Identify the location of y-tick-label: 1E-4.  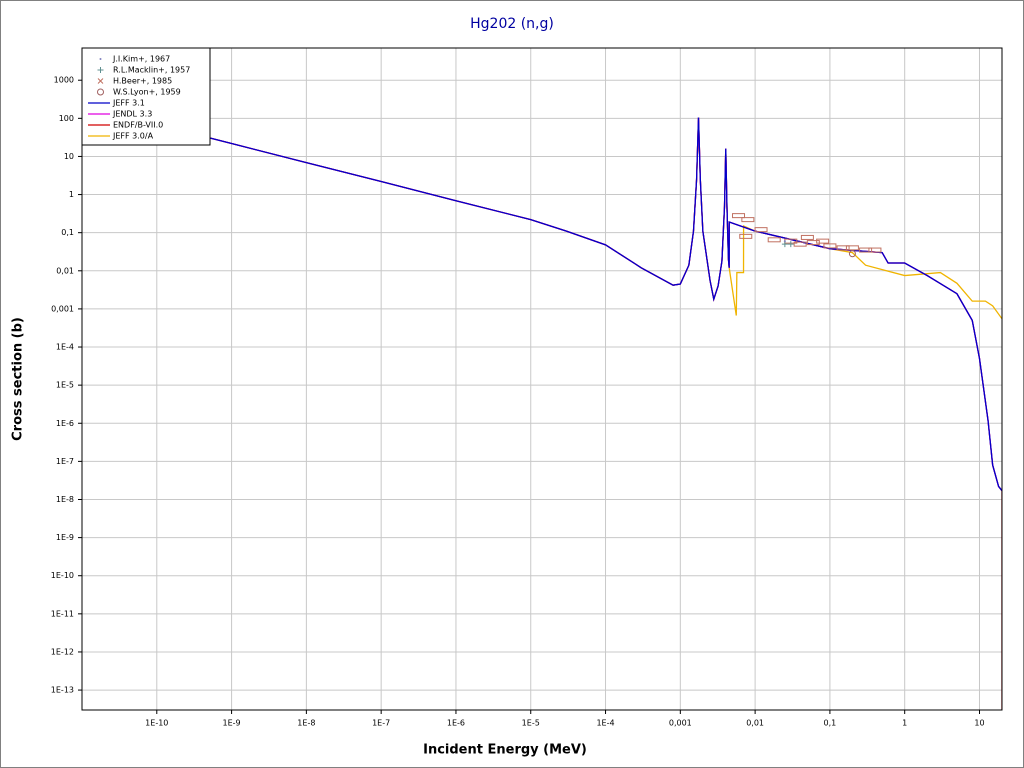
(65, 347).